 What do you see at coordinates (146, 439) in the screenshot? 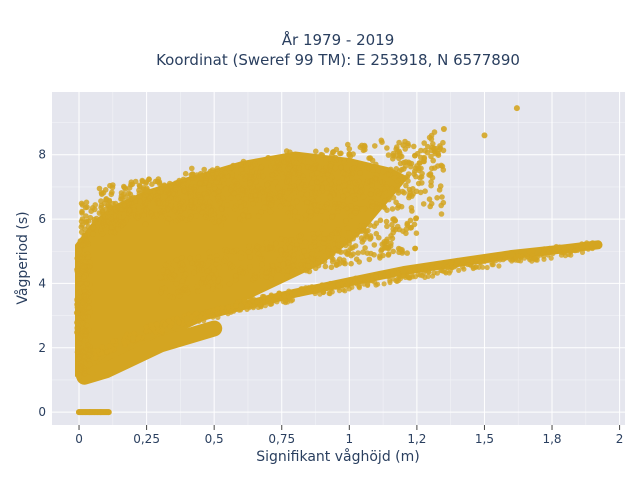
I see `x-tick-label: 0,25` at bounding box center [146, 439].